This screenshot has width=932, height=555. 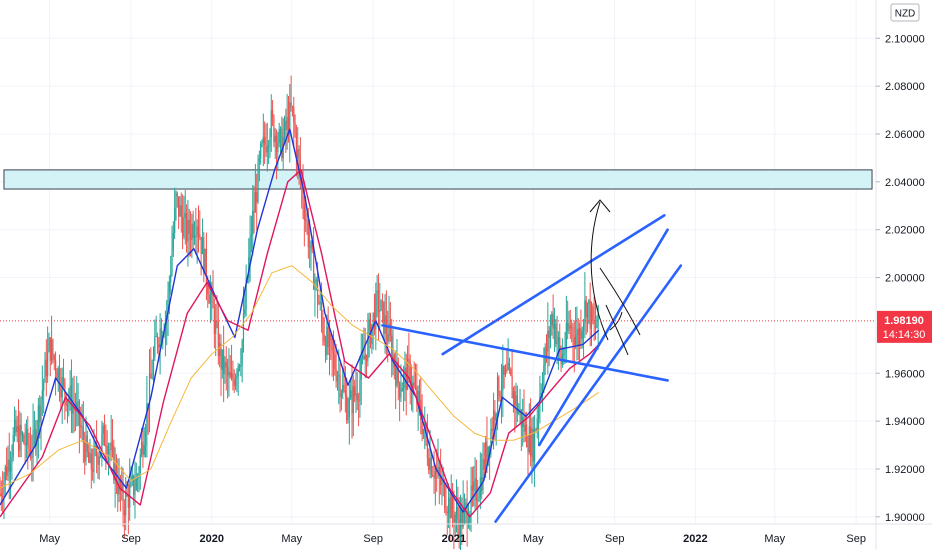 I want to click on upper-channel-line, so click(x=553, y=285).